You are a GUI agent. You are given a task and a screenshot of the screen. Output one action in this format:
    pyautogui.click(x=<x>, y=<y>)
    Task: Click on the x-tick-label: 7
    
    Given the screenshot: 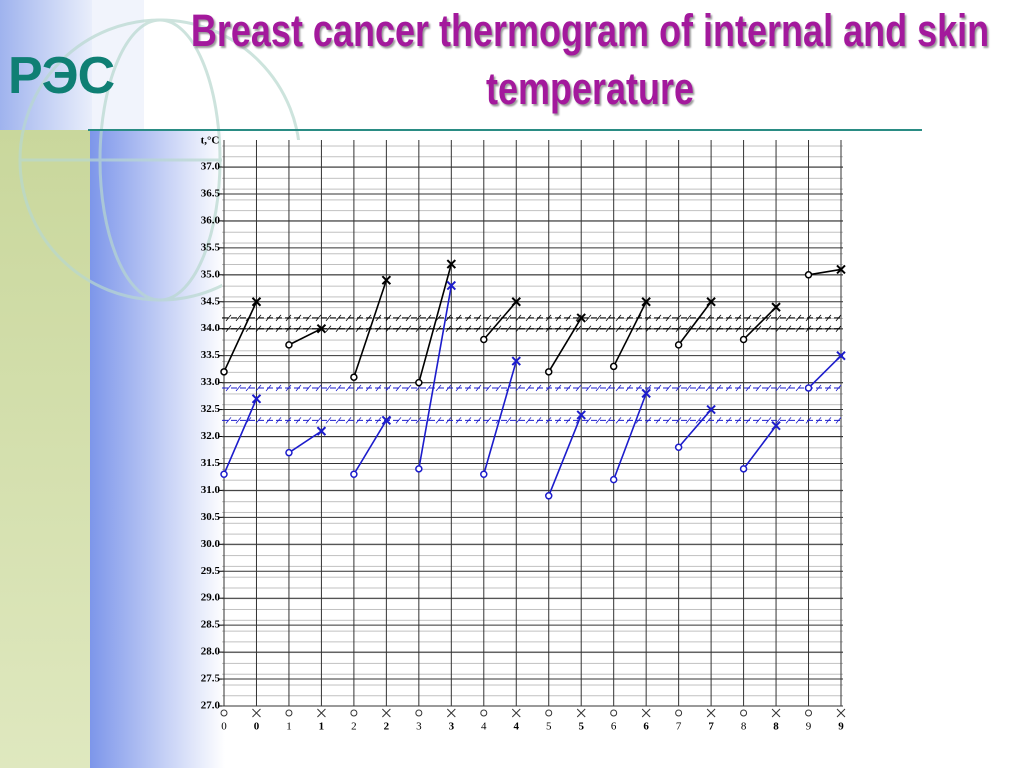 What is the action you would take?
    pyautogui.click(x=679, y=727)
    